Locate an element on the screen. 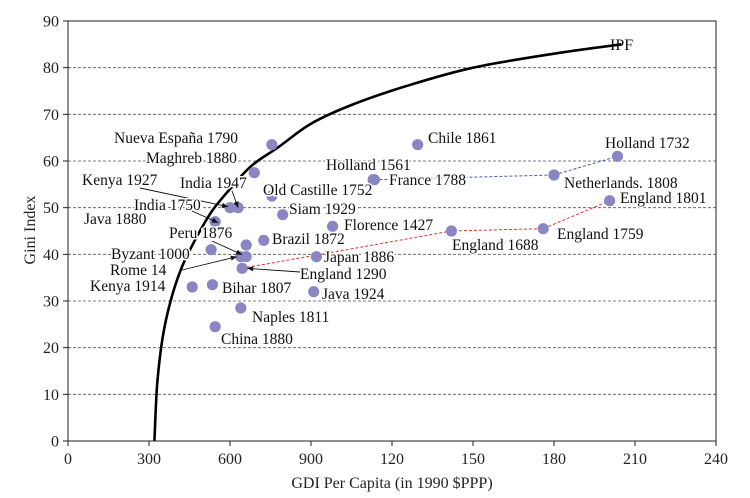 The image size is (750, 498). point-label: Holland 1561 is located at coordinates (368, 165).